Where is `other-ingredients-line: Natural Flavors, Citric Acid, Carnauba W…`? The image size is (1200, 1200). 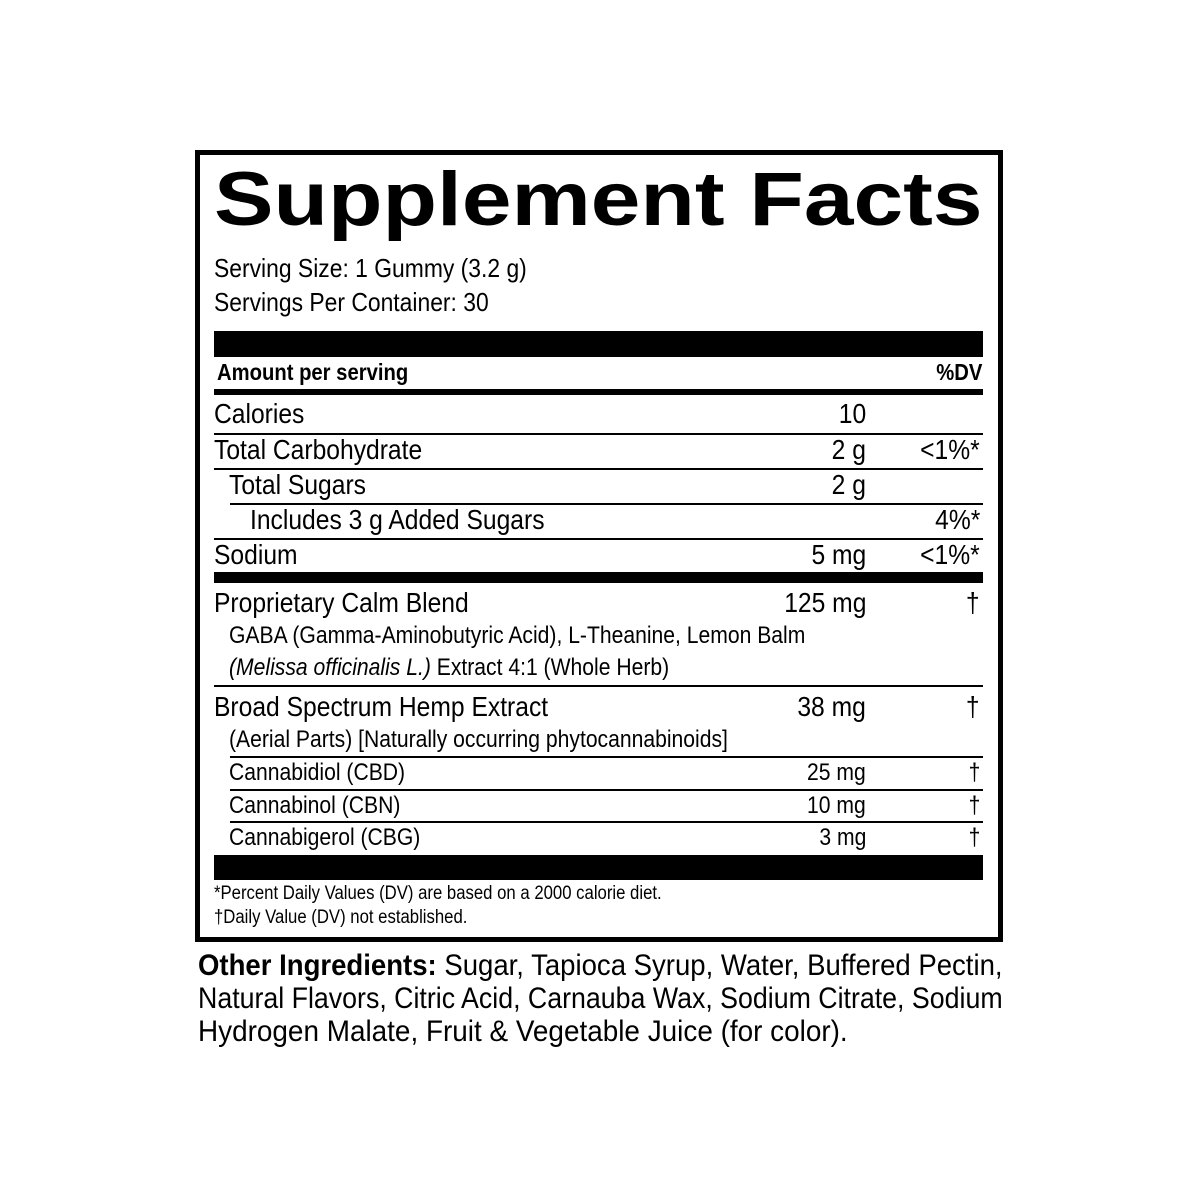
other-ingredients-line: Natural Flavors, Citric Acid, Carnauba W… is located at coordinates (600, 998).